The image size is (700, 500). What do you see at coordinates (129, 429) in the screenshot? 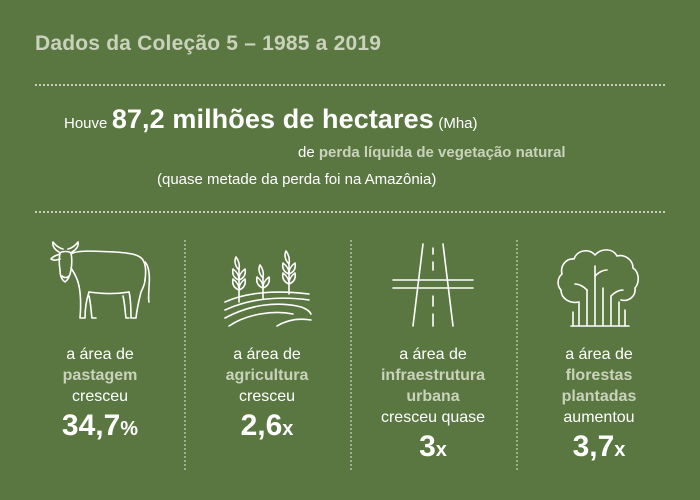
I see `stat-unit: %` at bounding box center [129, 429].